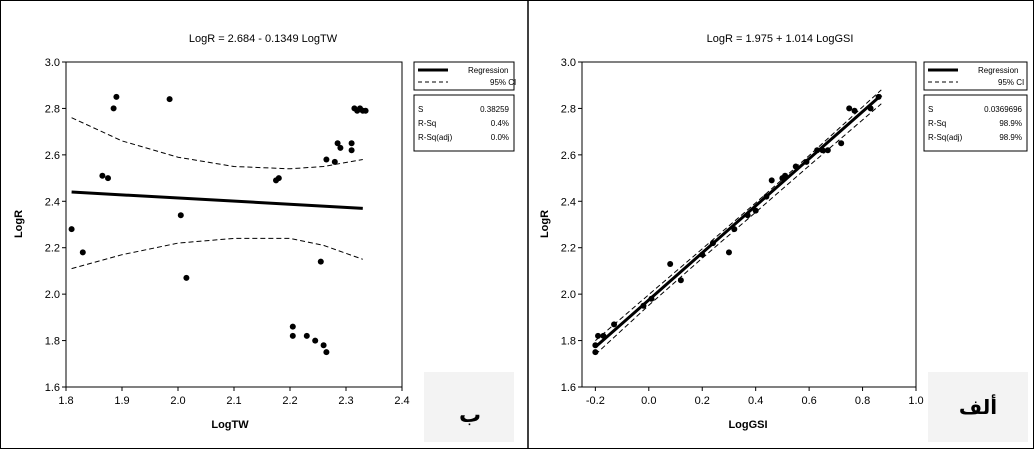 The height and width of the screenshot is (449, 1034). I want to click on ci-upper-line, so click(217, 143).